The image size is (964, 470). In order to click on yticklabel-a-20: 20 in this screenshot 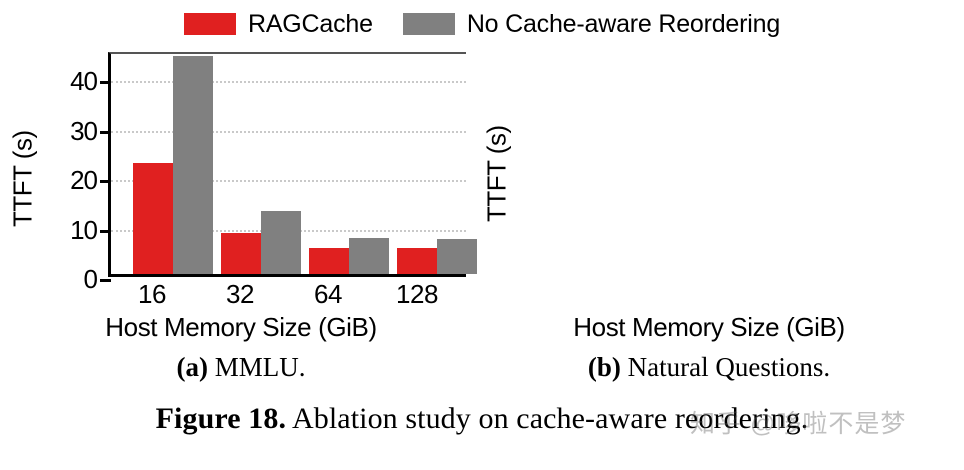, I will do `click(84, 180)`.